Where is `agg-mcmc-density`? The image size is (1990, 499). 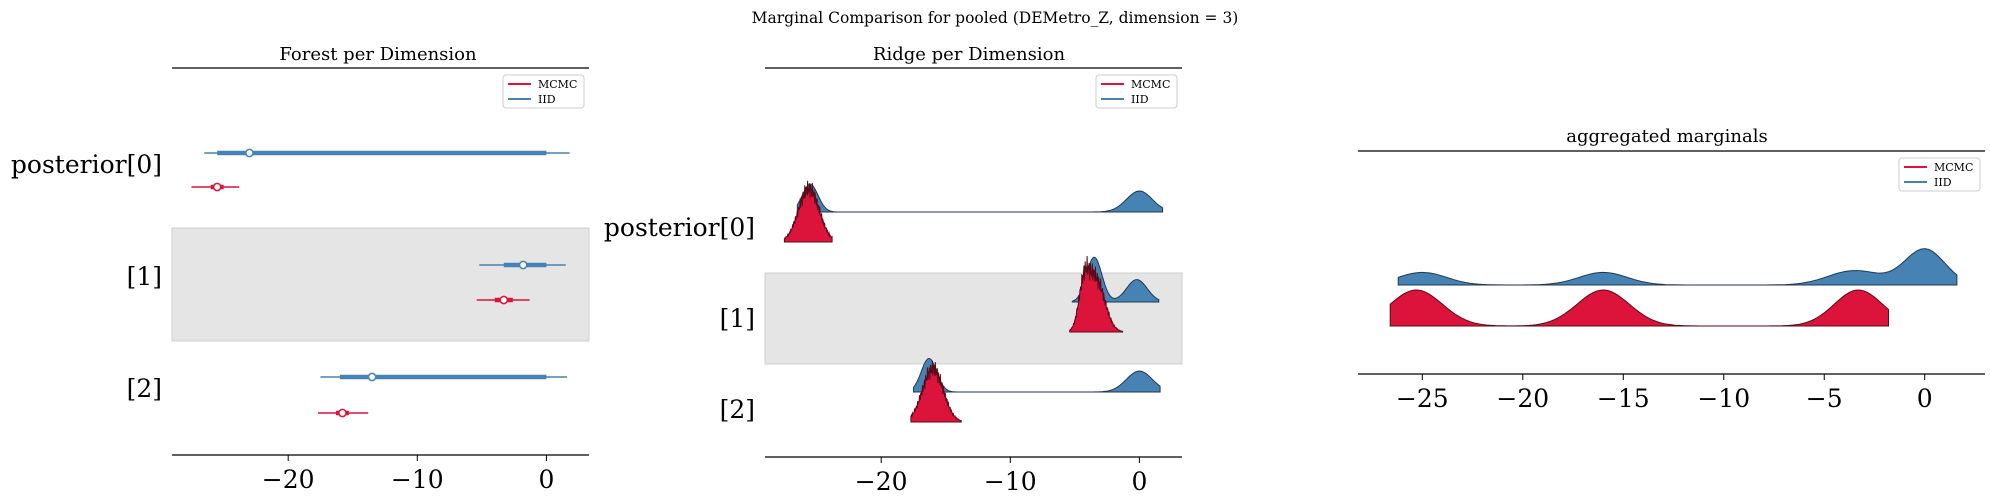
agg-mcmc-density is located at coordinates (1639, 308).